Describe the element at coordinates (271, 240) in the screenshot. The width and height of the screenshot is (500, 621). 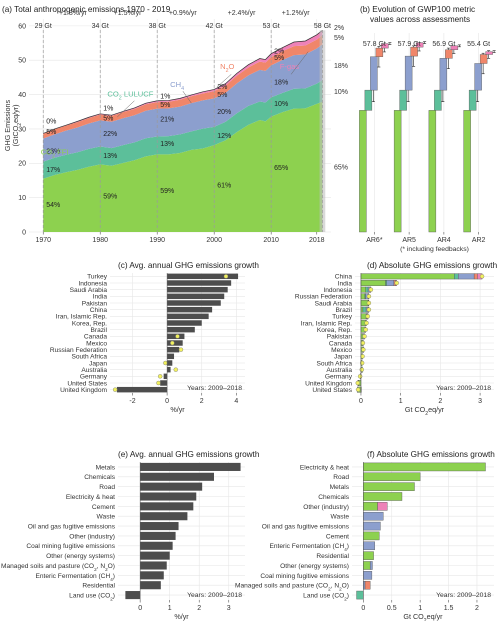
I see `panel-a-xtick-label: 2010` at that location.